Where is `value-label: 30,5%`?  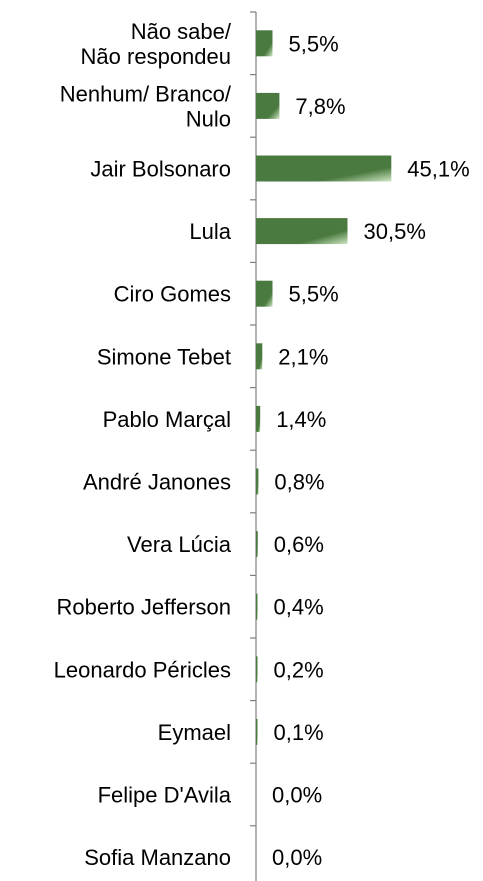
value-label: 30,5% is located at coordinates (395, 231).